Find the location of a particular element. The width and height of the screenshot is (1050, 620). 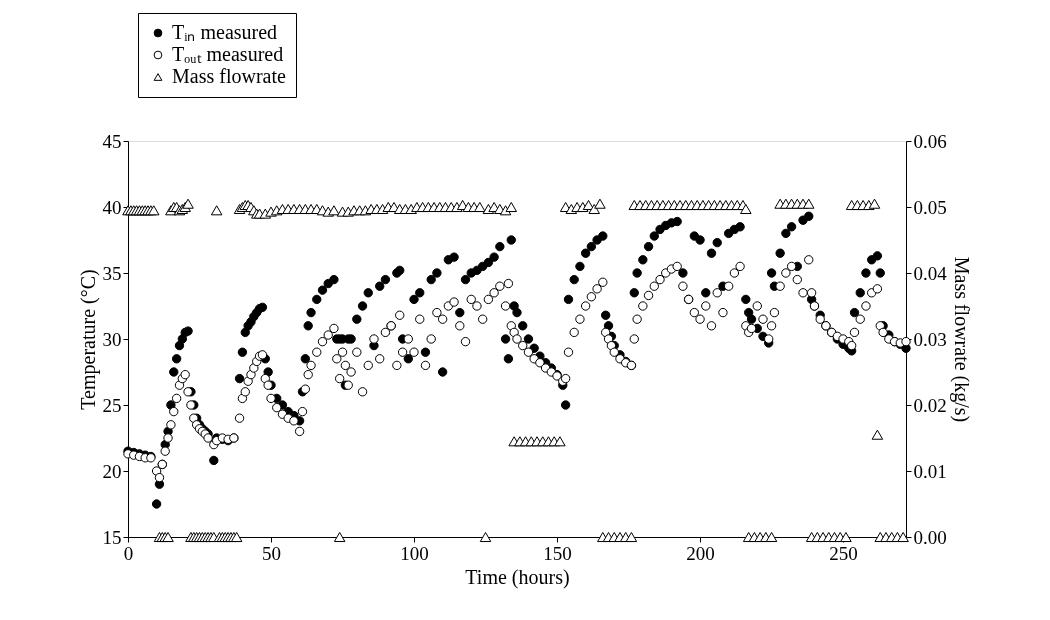

y2-tick-label: 0.03 is located at coordinates (930, 339).